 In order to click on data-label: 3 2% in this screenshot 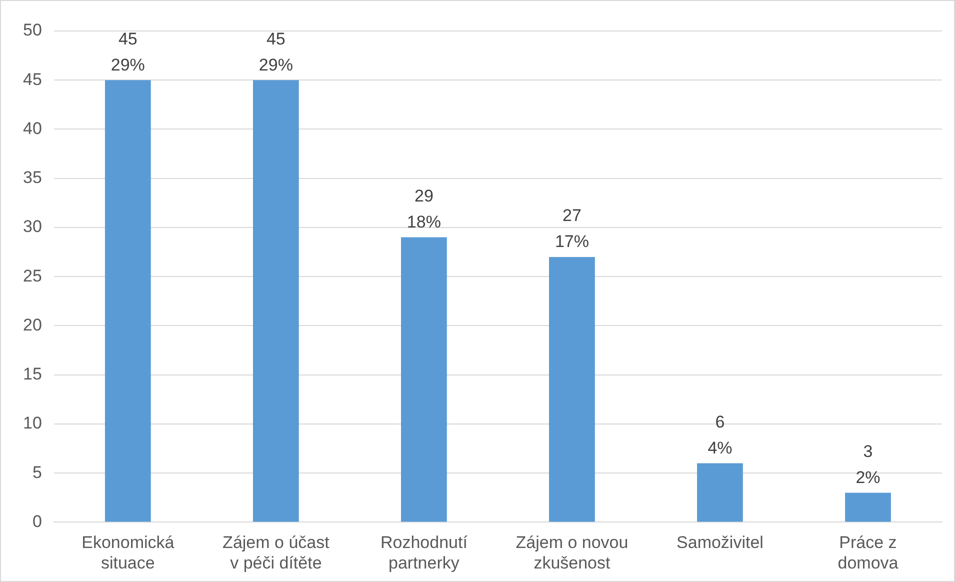, I will do `click(868, 464)`.